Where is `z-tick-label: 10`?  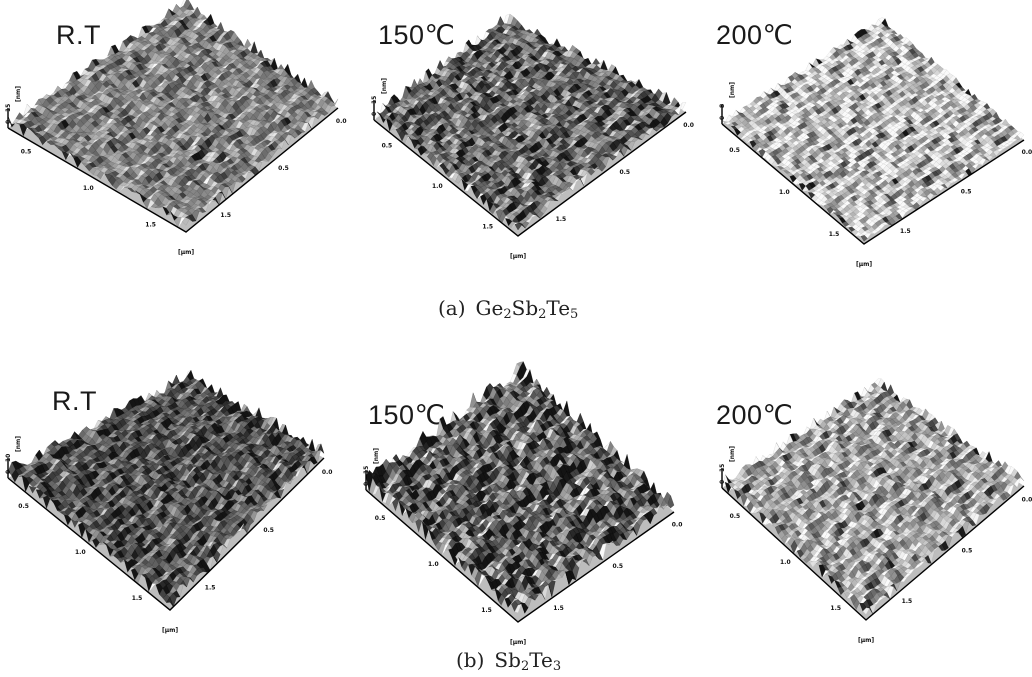 z-tick-label: 10 is located at coordinates (8, 458).